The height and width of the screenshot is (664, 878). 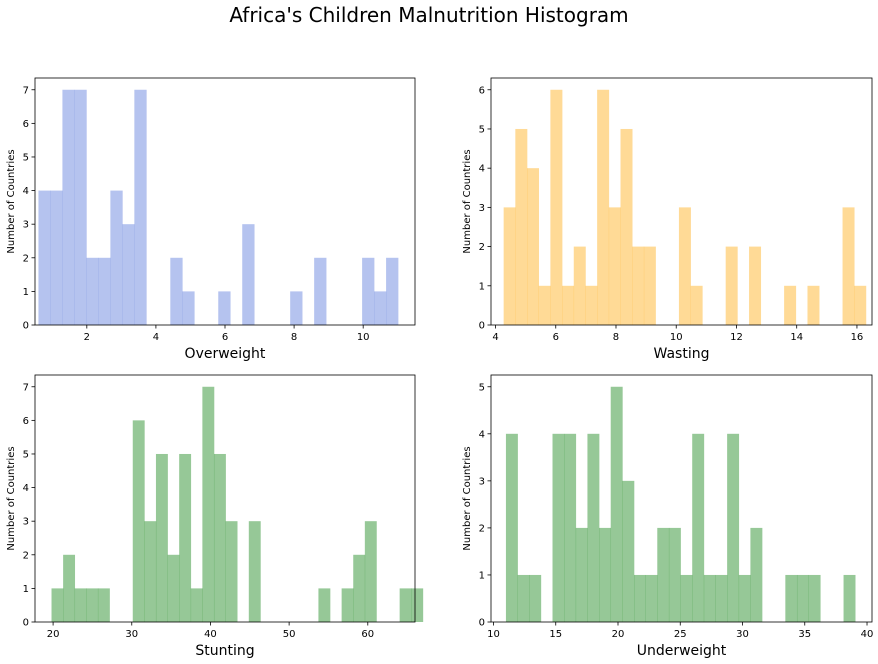 I want to click on x-axis-label: Overweight, so click(x=225, y=354).